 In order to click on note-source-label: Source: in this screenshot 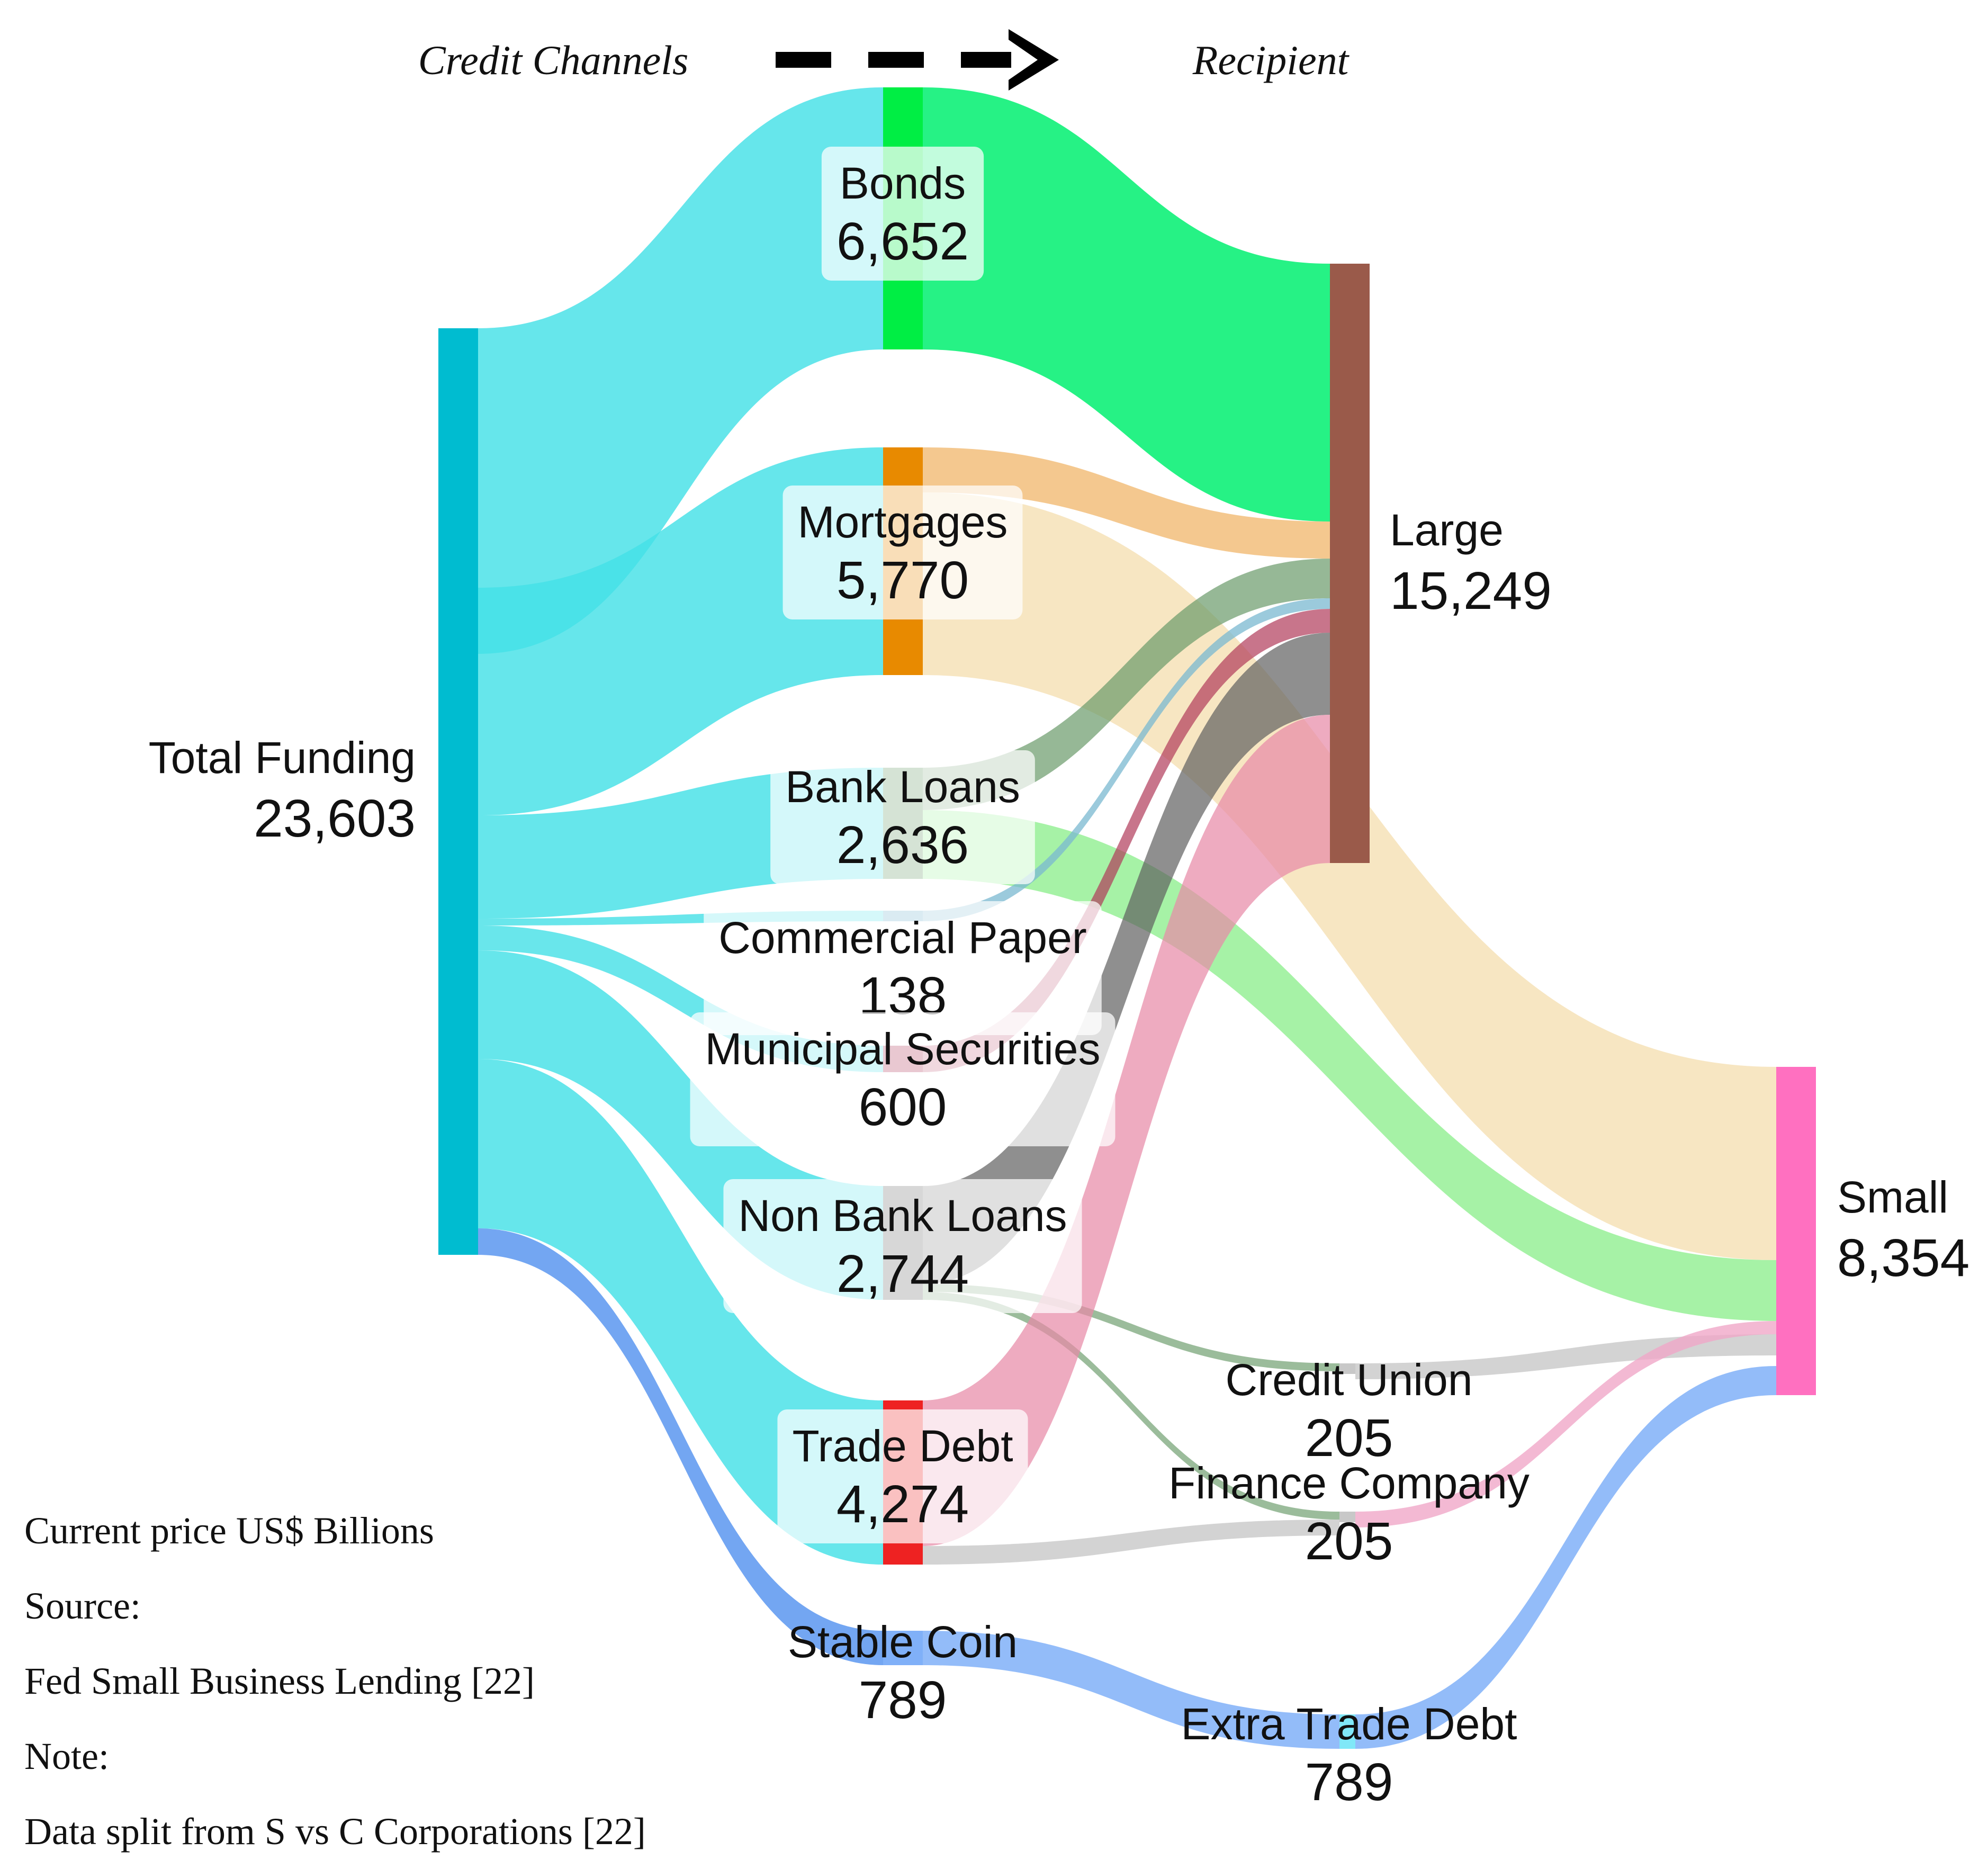, I will do `click(82, 1606)`.